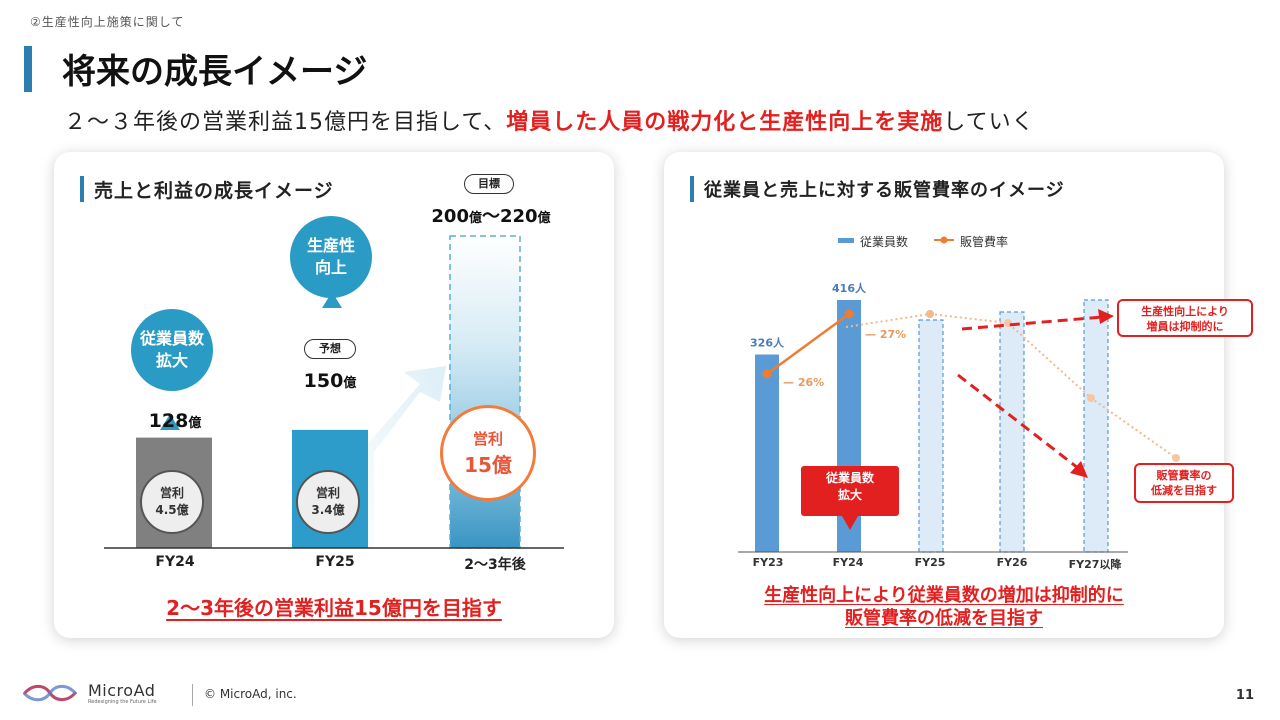  What do you see at coordinates (884, 241) in the screenshot?
I see `legend-label-employees: 従業員数` at bounding box center [884, 241].